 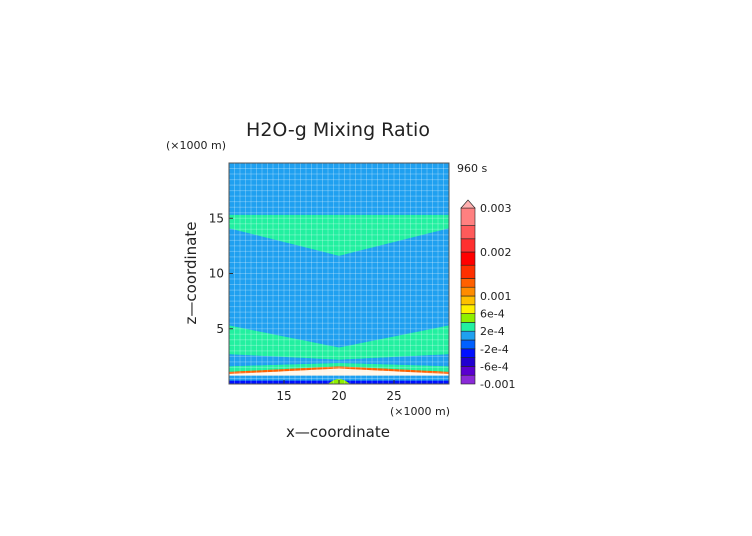 I want to click on y-tick-label: 10, so click(x=216, y=274).